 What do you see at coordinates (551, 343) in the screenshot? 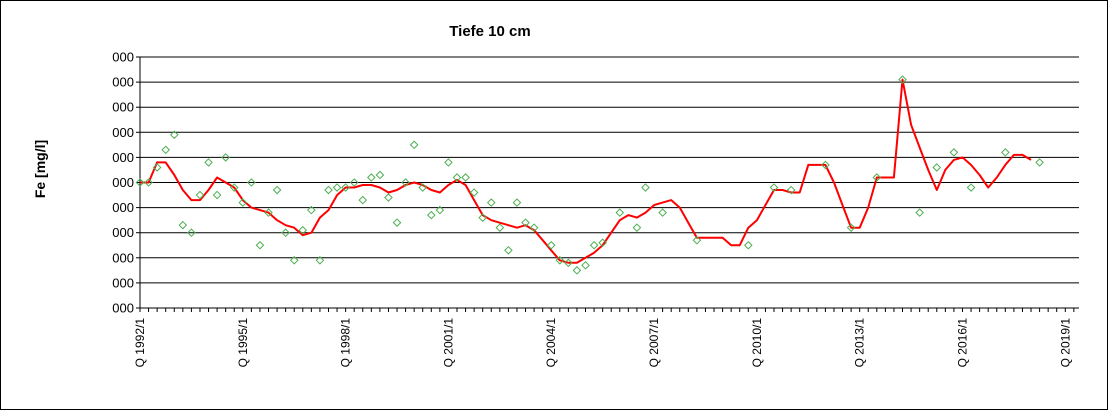
I see `x-tick-label: Q 2004/1` at bounding box center [551, 343].